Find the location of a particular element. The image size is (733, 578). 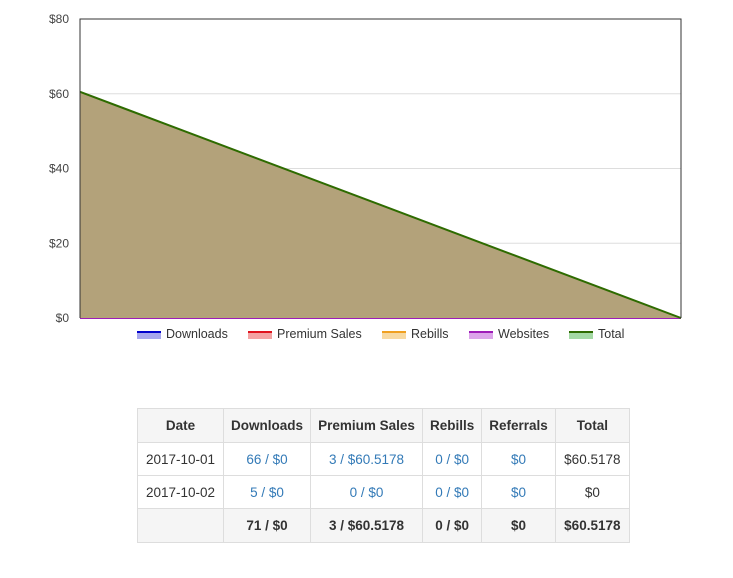

totals-rebills: 0 / $0 is located at coordinates (452, 525).